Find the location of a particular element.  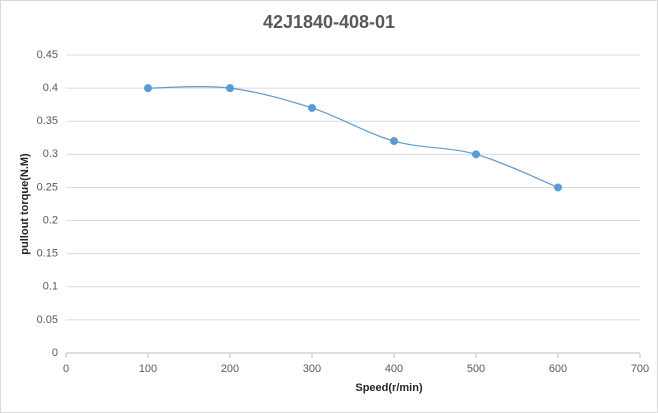

y-tick-label: 0.15 is located at coordinates (47, 254).